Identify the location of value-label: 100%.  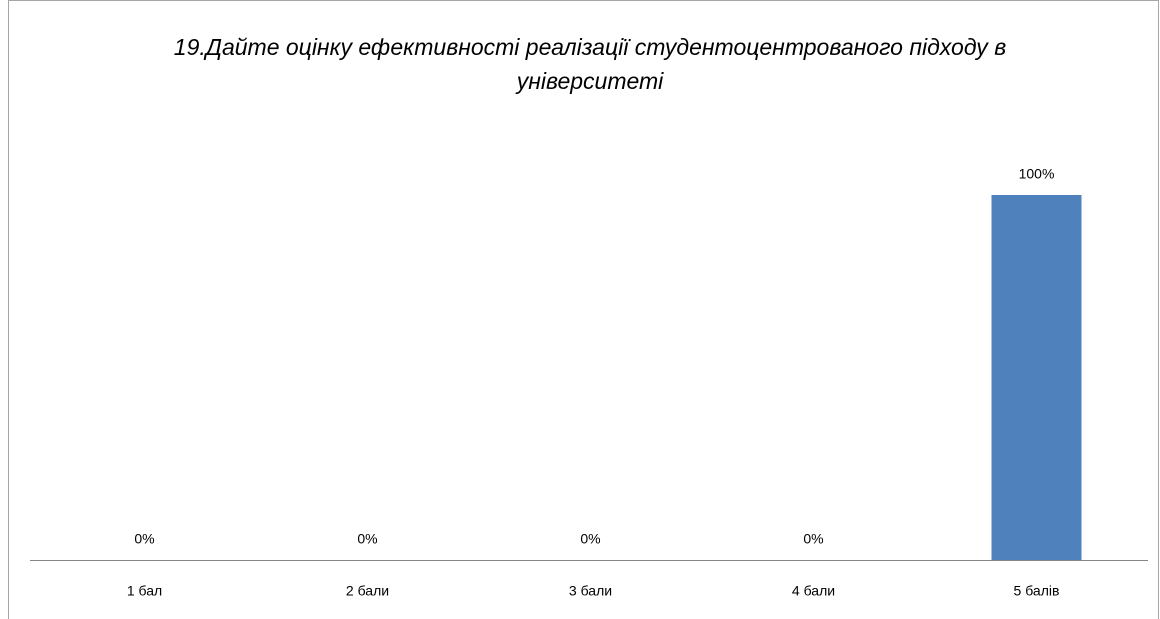
(1037, 174).